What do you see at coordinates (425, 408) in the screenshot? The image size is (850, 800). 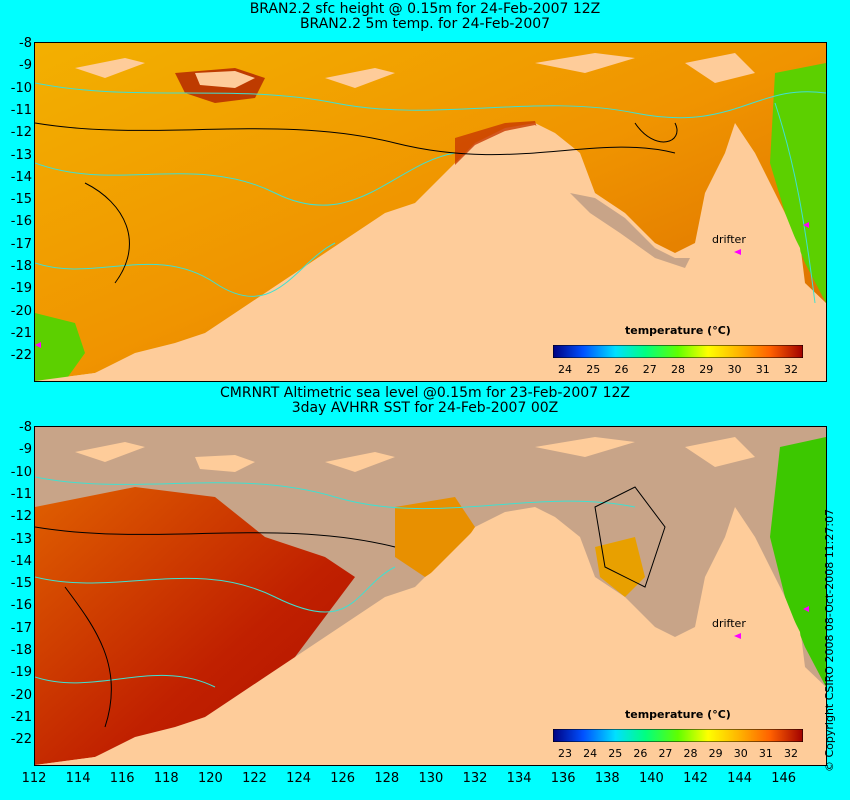 I see `bottom-title-2: 3day AVHRR SST for 24-Feb-2007 00Z` at bounding box center [425, 408].